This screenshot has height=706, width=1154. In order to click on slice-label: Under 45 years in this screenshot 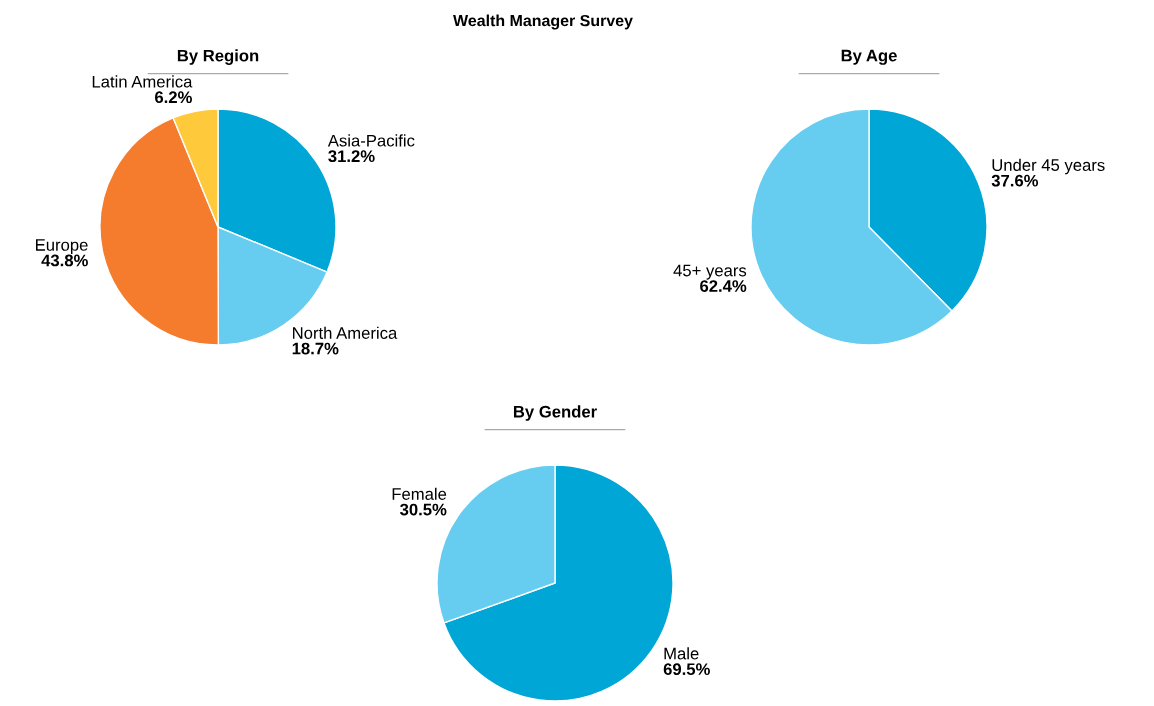, I will do `click(1048, 166)`.